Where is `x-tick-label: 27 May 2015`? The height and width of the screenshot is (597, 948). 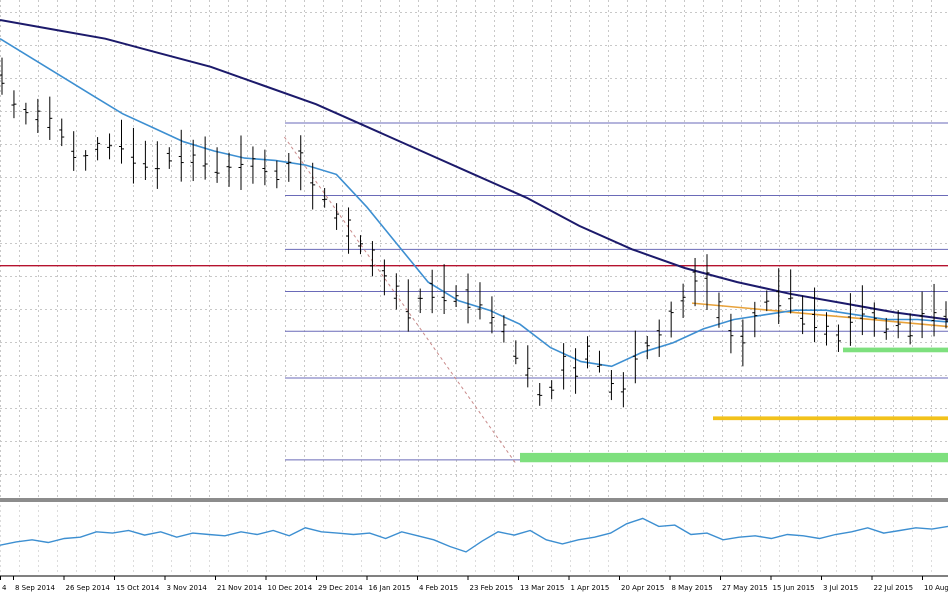 x-tick-label: 27 May 2015 is located at coordinates (745, 588).